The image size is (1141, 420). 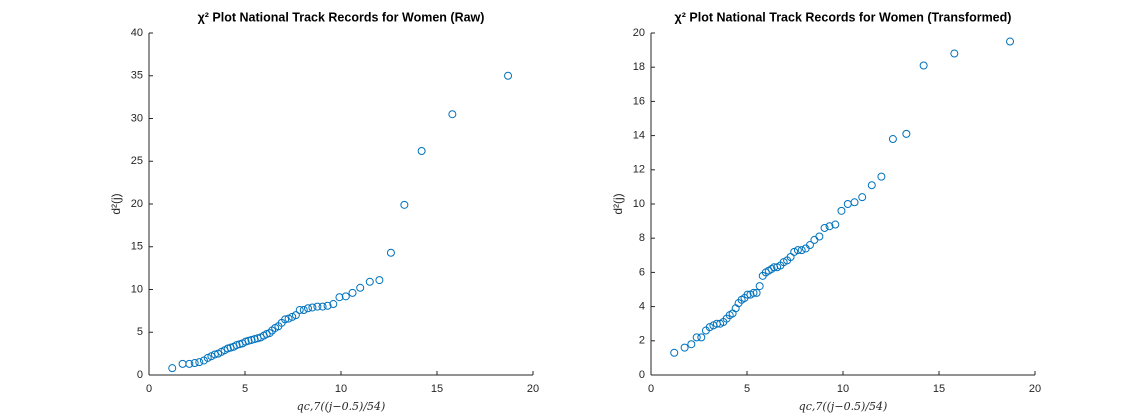 What do you see at coordinates (642, 238) in the screenshot?
I see `y-tick-label: 8` at bounding box center [642, 238].